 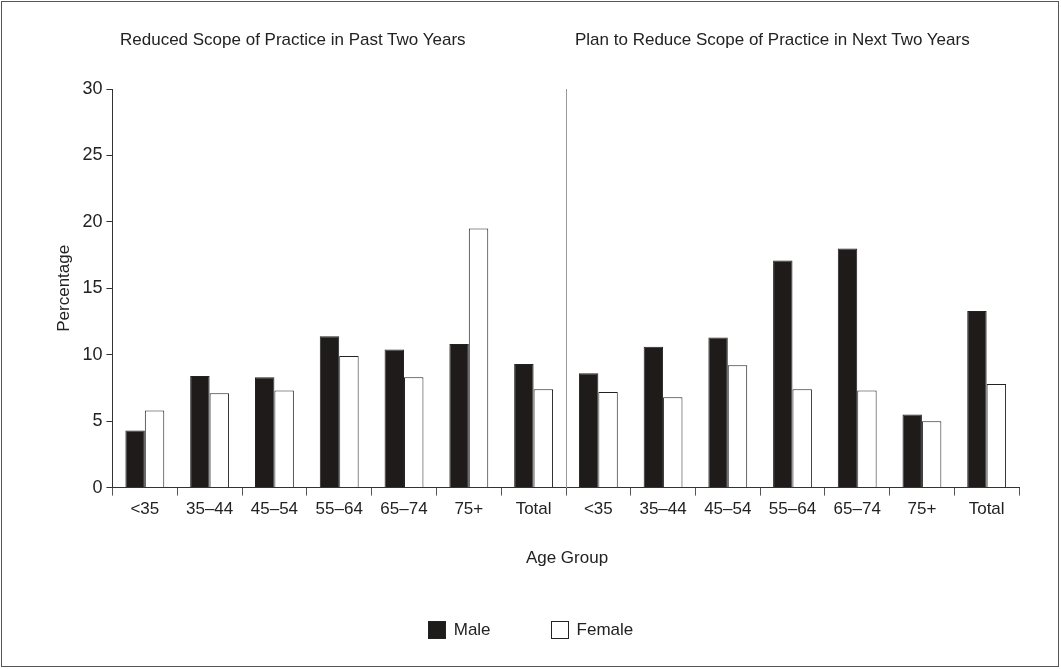 What do you see at coordinates (293, 40) in the screenshot?
I see `chart-title: Reduced Scope of Practice in Past Two Years` at bounding box center [293, 40].